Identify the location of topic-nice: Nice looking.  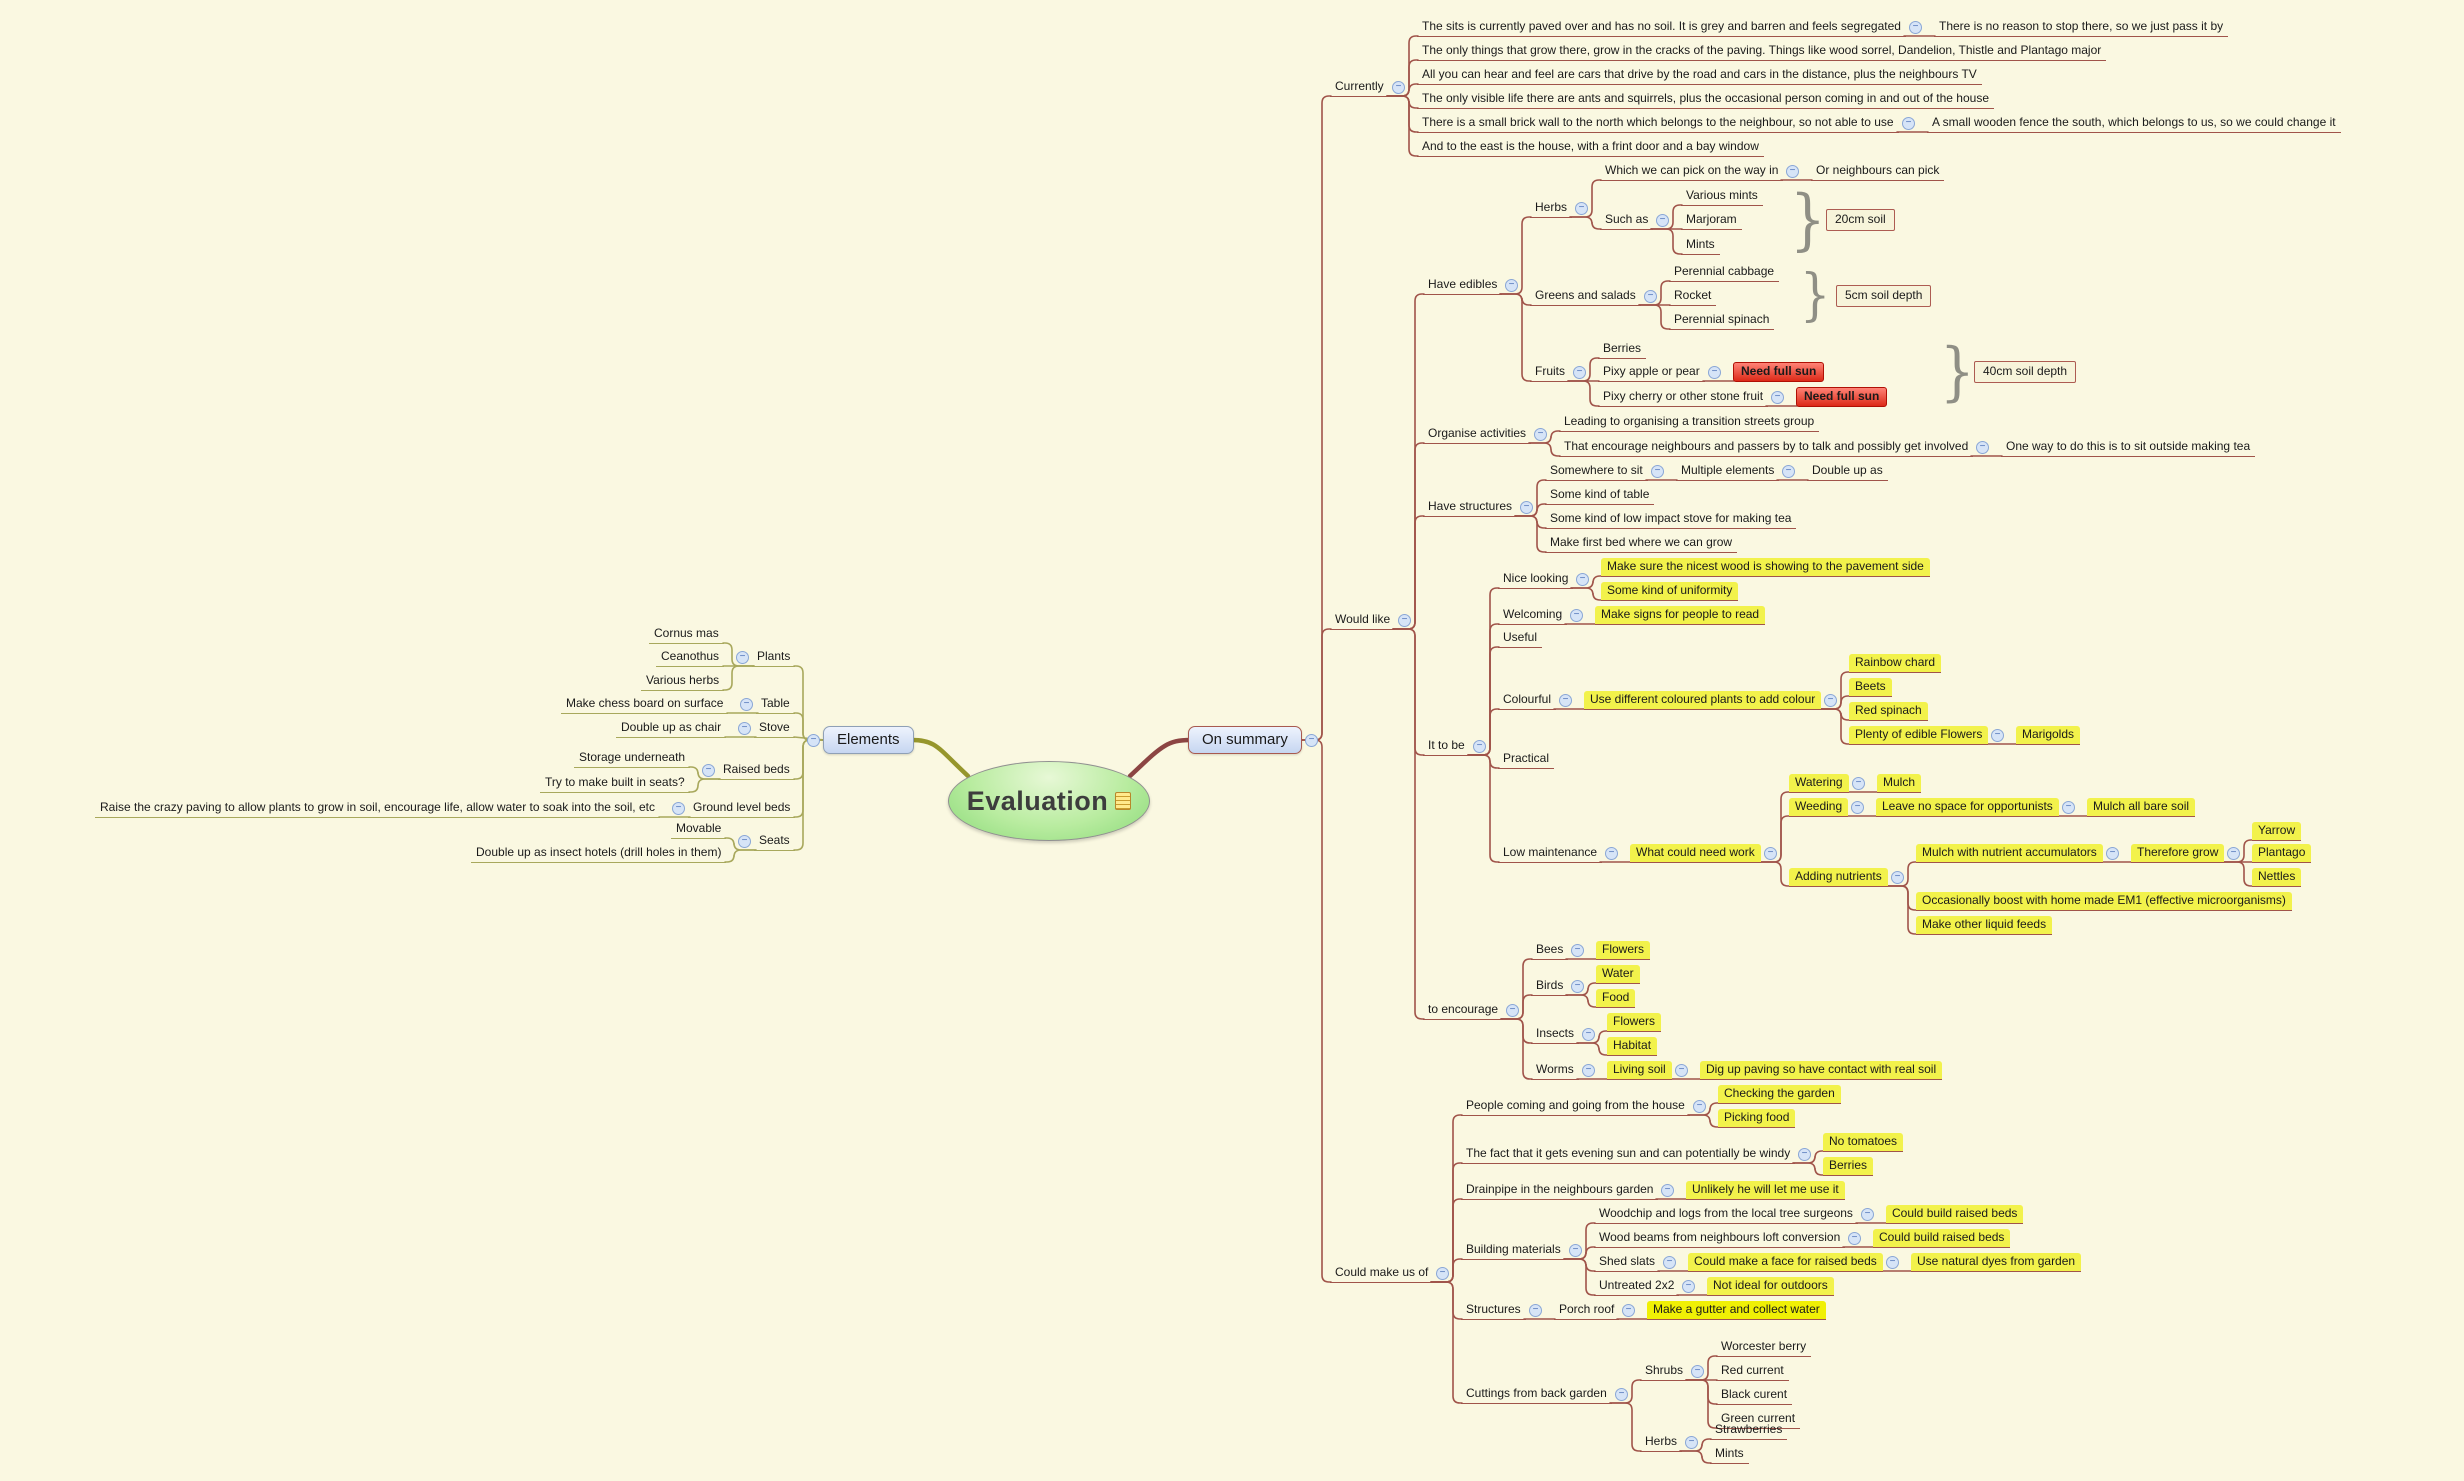
(1536, 579).